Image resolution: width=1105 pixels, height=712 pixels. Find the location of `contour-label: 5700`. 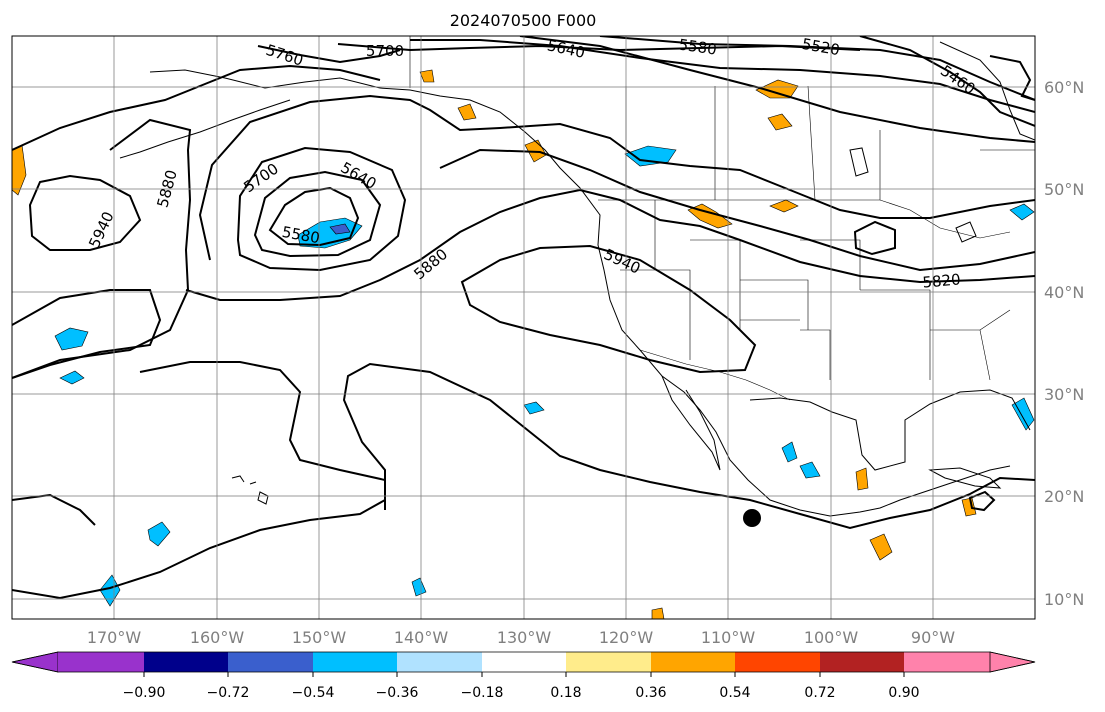

contour-label: 5700 is located at coordinates (385, 51).